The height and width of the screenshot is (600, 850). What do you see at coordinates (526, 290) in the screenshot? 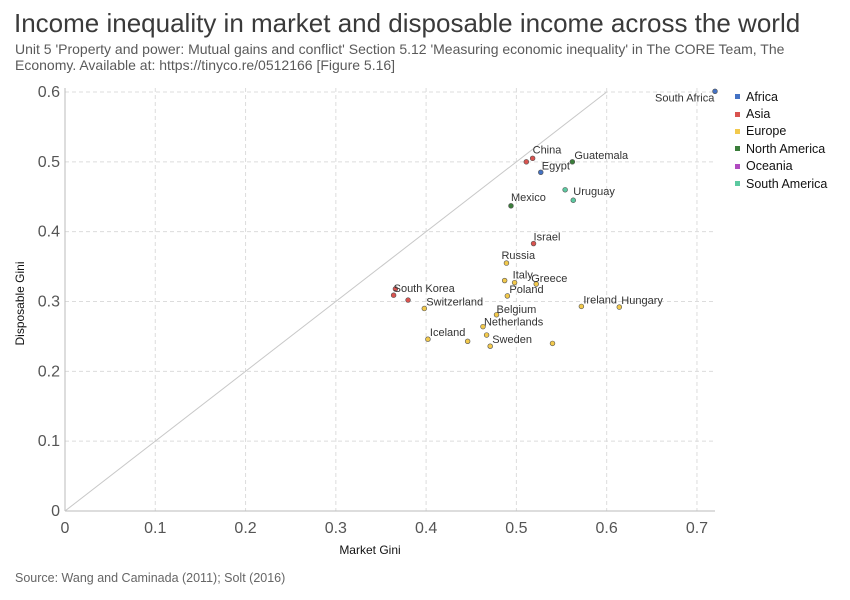
I see `point-label: Poland` at bounding box center [526, 290].